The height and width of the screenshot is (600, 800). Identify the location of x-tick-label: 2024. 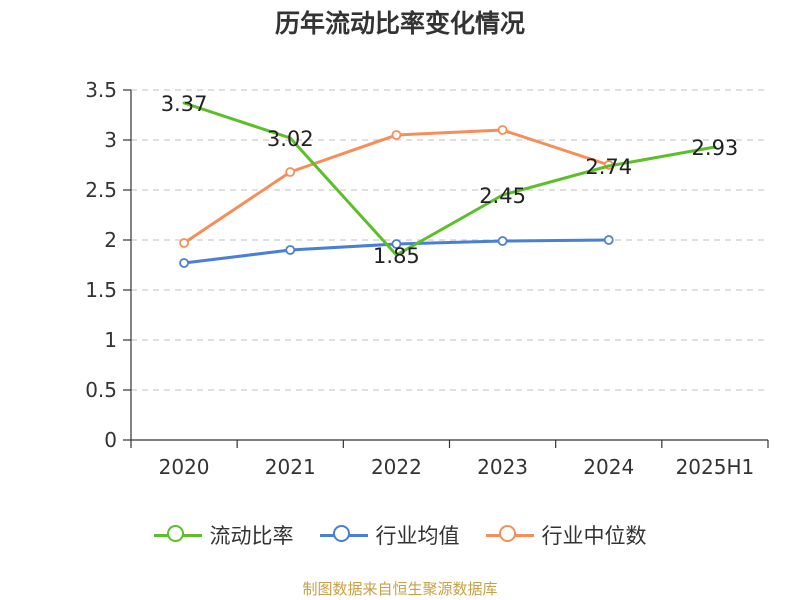
(608, 467).